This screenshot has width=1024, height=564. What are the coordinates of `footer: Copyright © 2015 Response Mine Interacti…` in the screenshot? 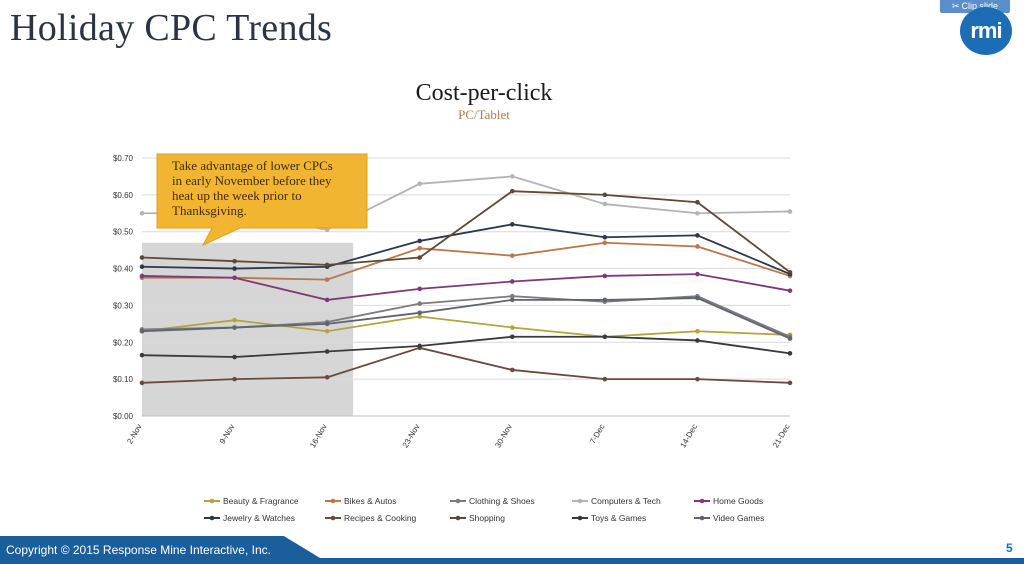 It's located at (512, 550).